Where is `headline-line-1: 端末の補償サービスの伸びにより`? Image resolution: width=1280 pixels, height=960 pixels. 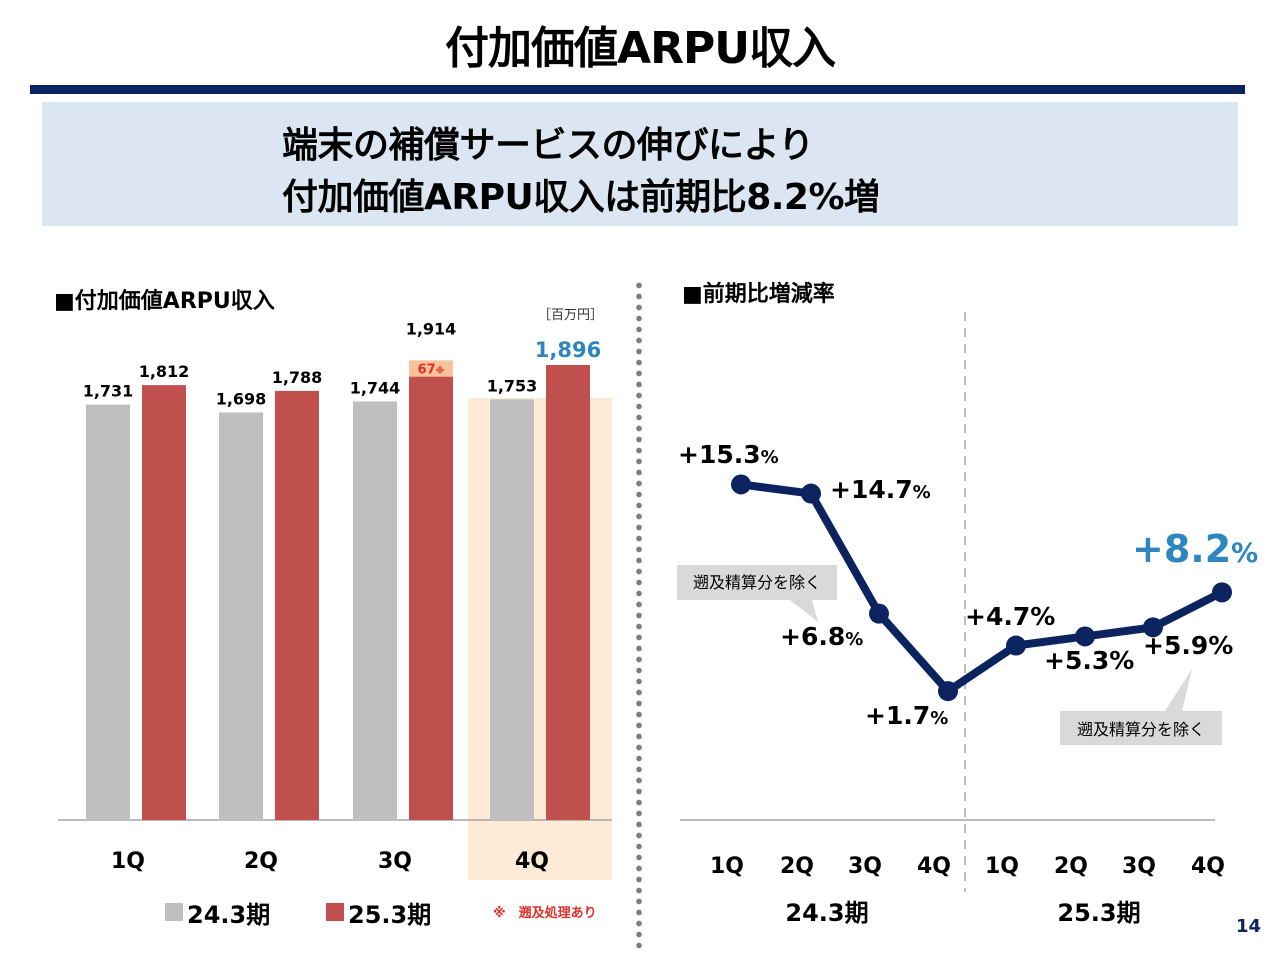 headline-line-1: 端末の補償サービスの伸びにより is located at coordinates (548, 145).